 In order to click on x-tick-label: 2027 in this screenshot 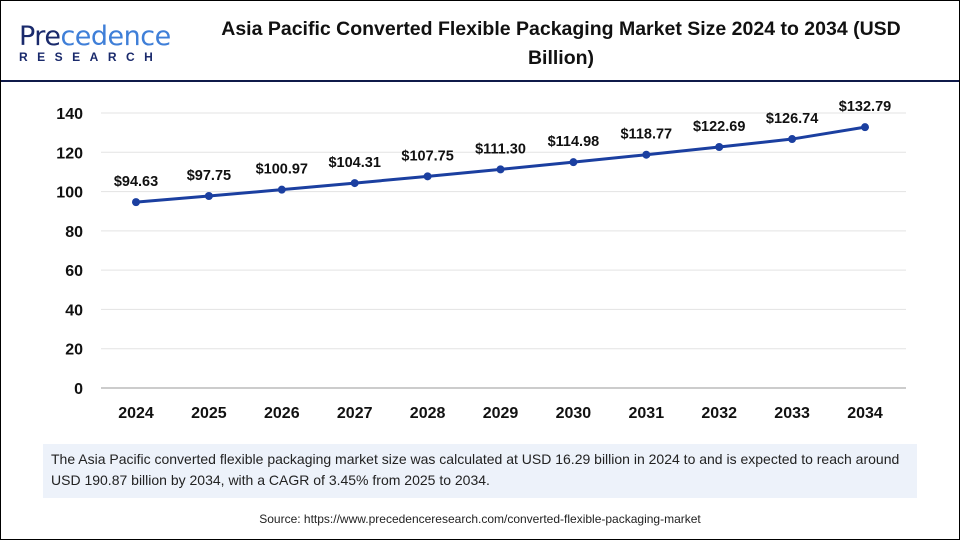, I will do `click(355, 413)`.